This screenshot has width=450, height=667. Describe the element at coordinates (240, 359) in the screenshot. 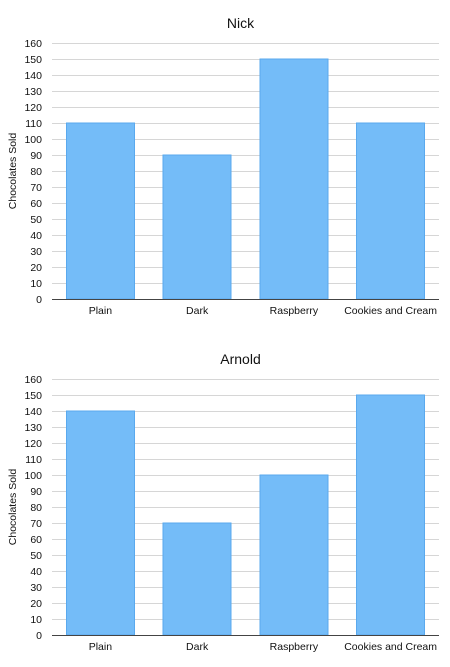

I see `chart-title: Arnold` at that location.